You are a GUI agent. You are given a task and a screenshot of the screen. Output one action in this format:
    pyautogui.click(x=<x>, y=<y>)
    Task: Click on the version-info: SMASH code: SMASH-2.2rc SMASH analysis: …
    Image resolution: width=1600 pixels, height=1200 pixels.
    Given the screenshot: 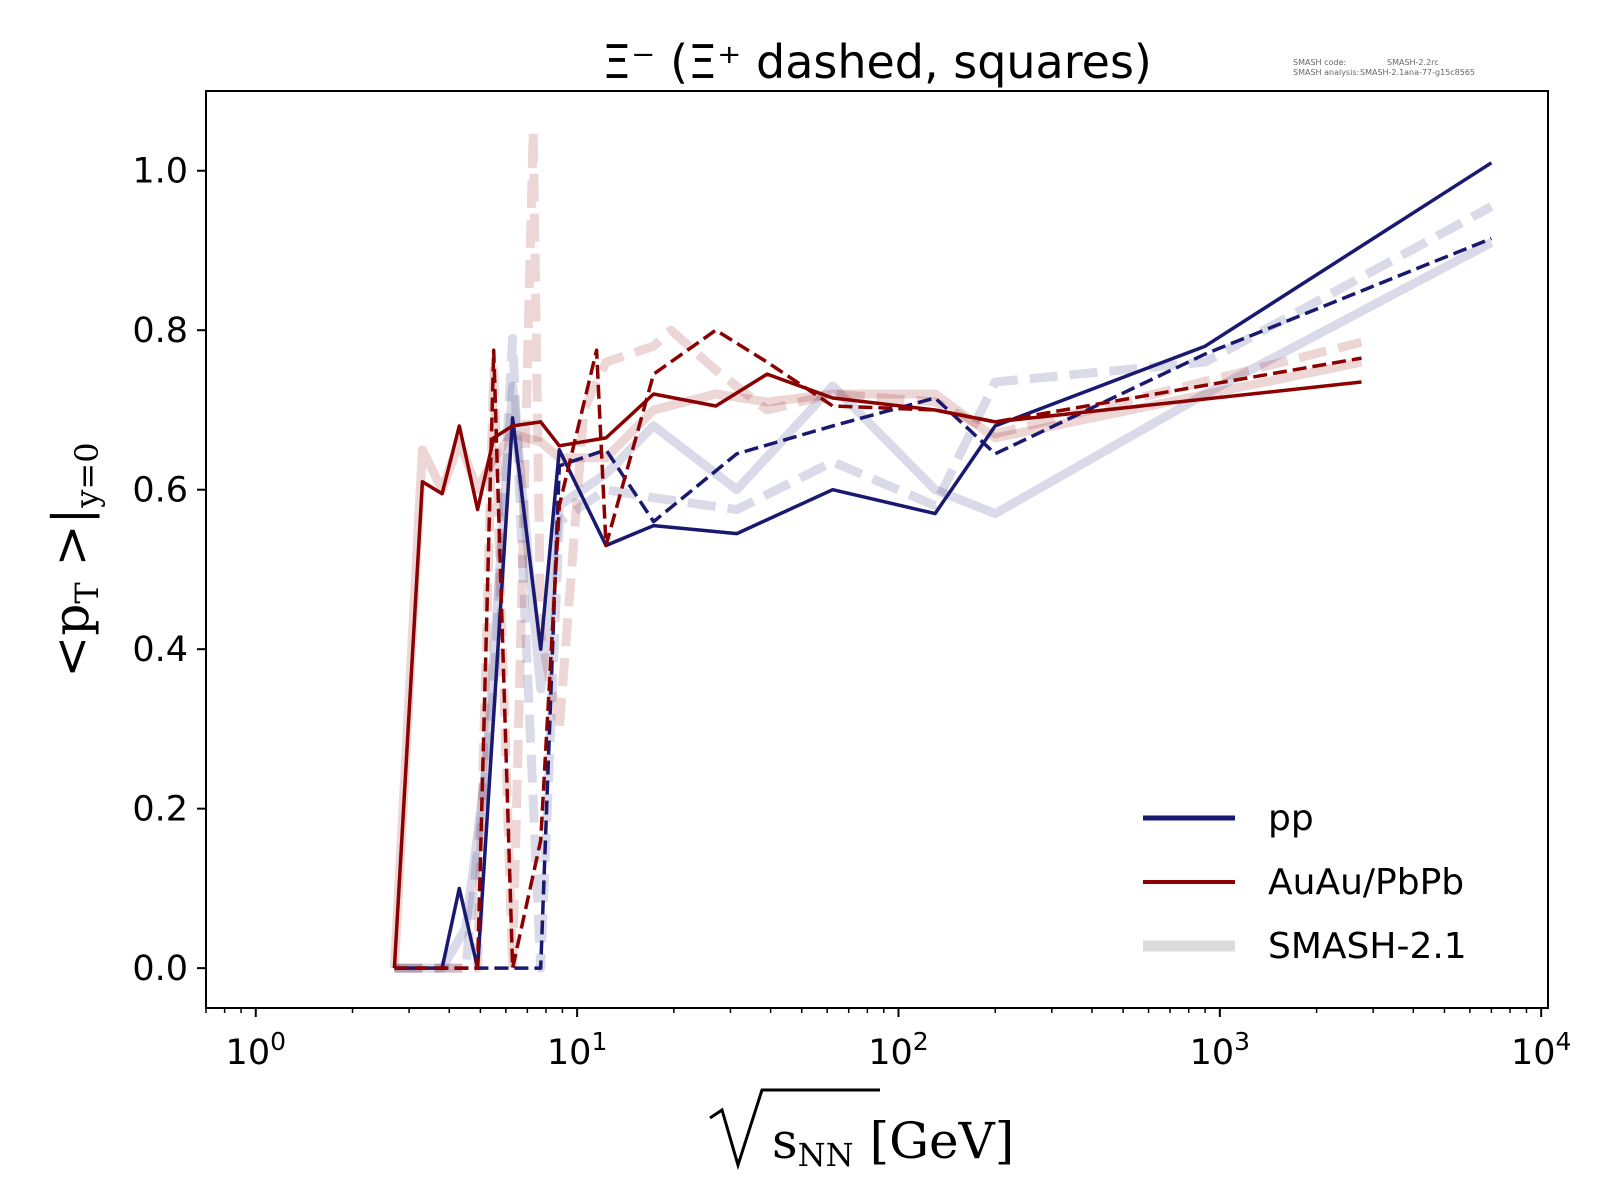 What is the action you would take?
    pyautogui.click(x=1384, y=67)
    